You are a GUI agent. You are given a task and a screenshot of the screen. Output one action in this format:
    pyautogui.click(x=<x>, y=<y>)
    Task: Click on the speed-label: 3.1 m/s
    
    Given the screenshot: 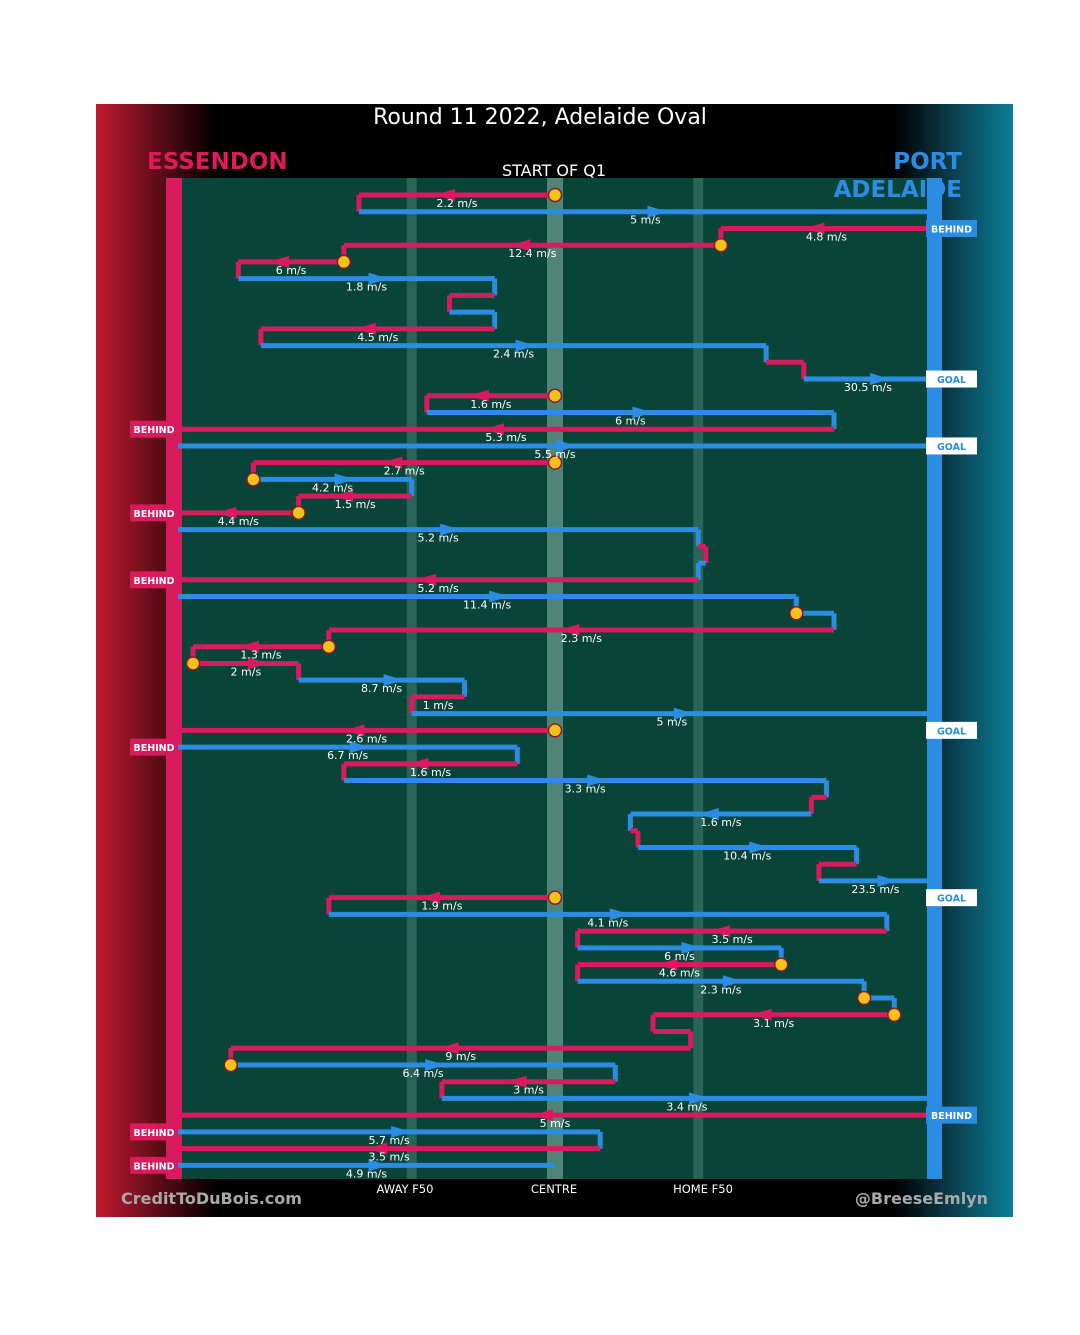 What is the action you would take?
    pyautogui.click(x=773, y=1023)
    